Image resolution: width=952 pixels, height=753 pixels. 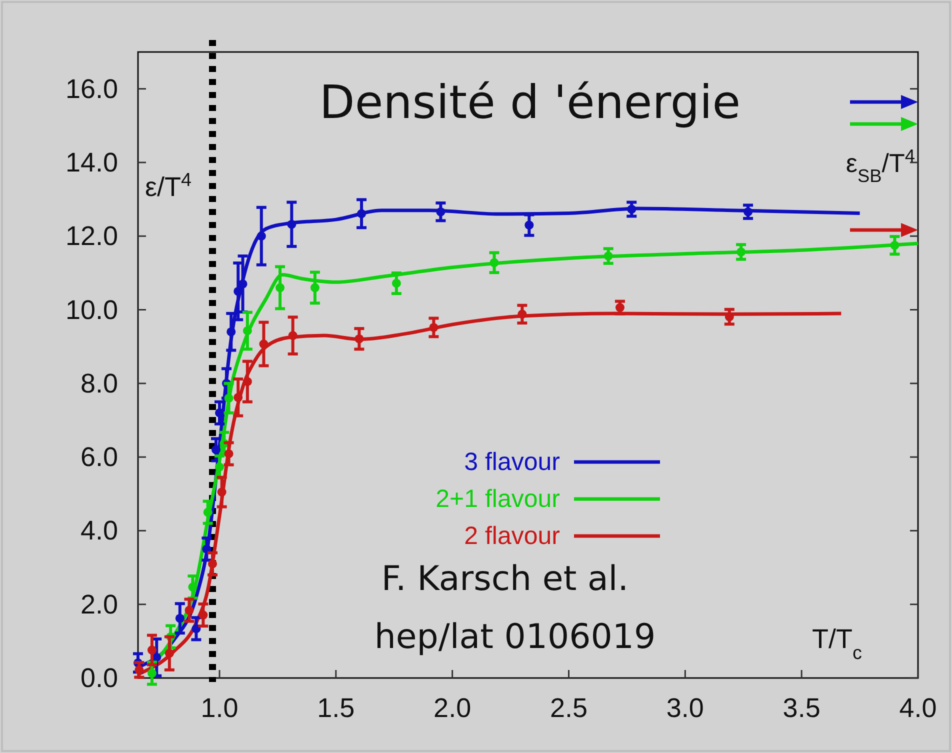 I want to click on legend-label: 3 flavour, so click(x=512, y=462).